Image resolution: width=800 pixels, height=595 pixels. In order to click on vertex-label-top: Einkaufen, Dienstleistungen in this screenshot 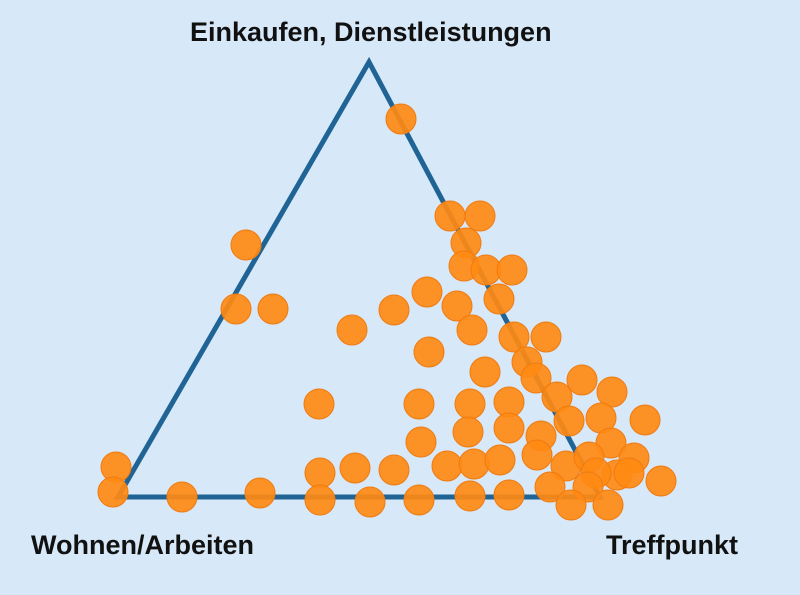, I will do `click(371, 32)`.